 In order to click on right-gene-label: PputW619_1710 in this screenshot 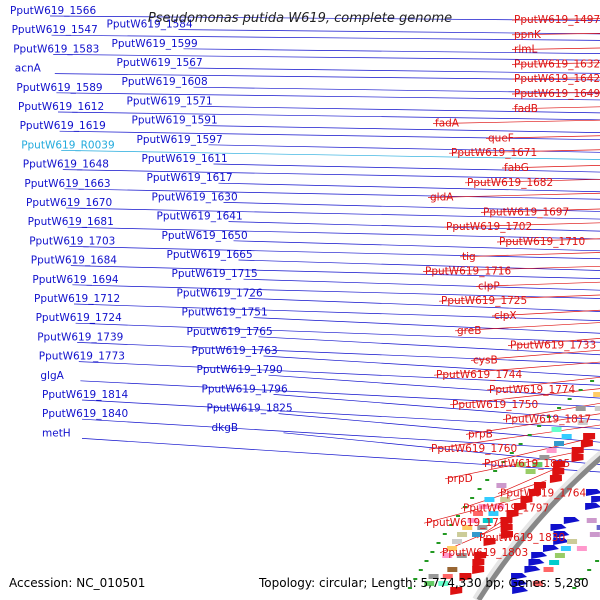, I will do `click(542, 242)`.